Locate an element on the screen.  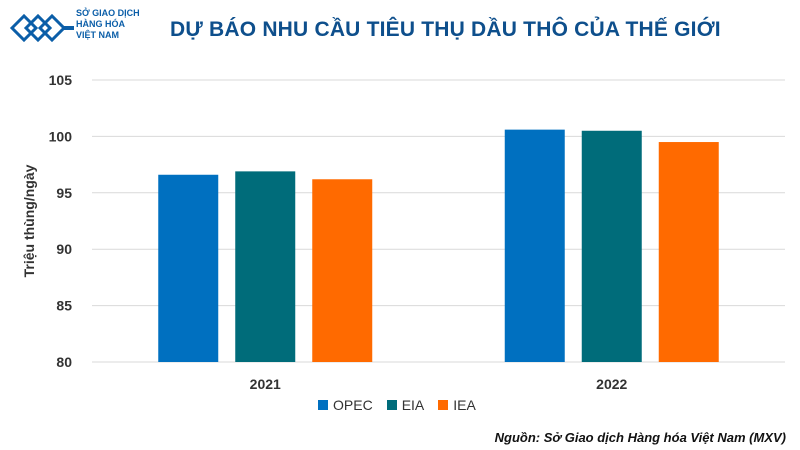
y-tick-label: 80 is located at coordinates (64, 362).